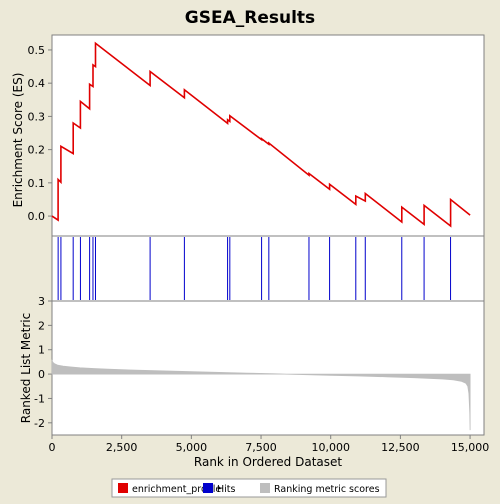  What do you see at coordinates (254, 268) in the screenshot?
I see `hits-series` at bounding box center [254, 268].